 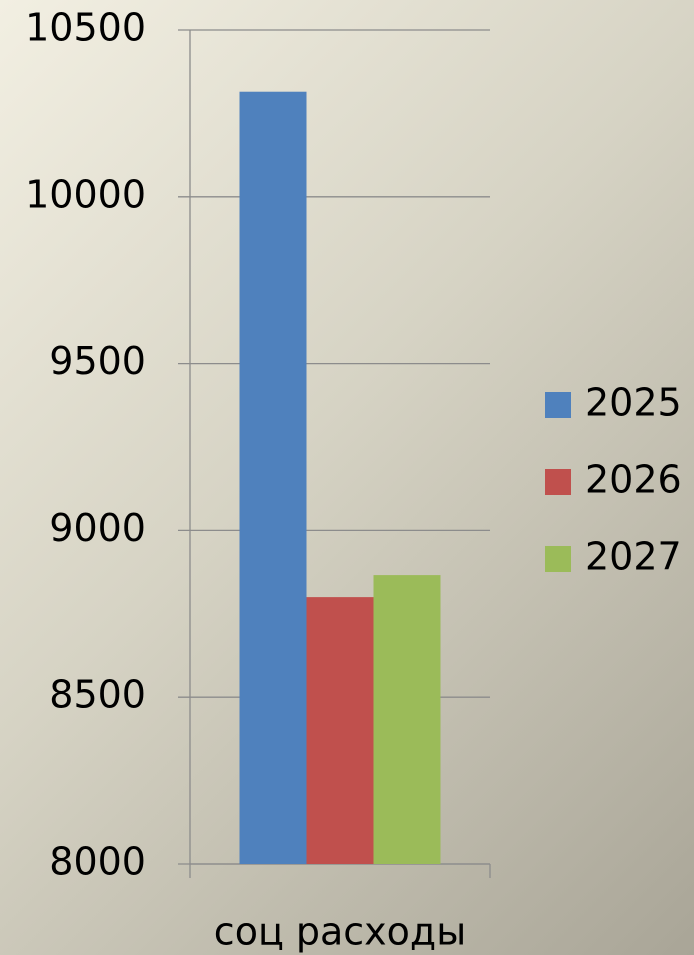 I want to click on y-tick-label: 8500, so click(x=97, y=695).